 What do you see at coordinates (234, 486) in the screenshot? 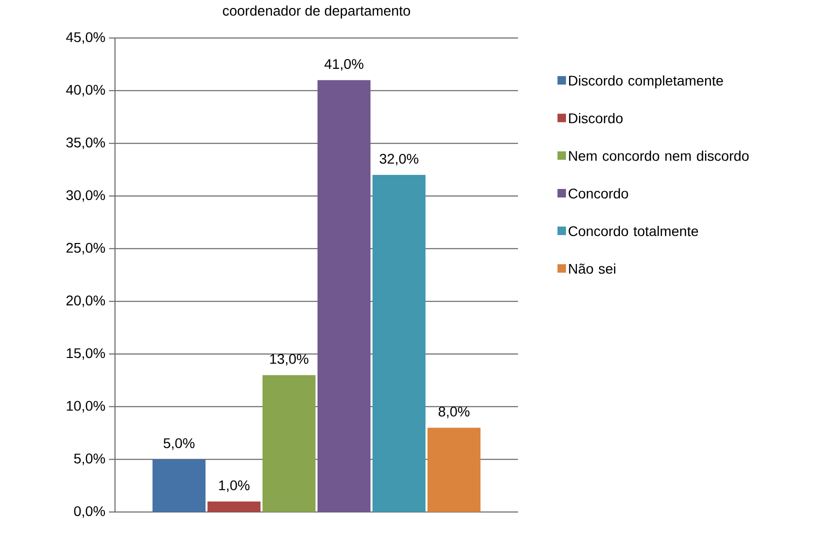
I see `data-label: 1,0%` at bounding box center [234, 486].